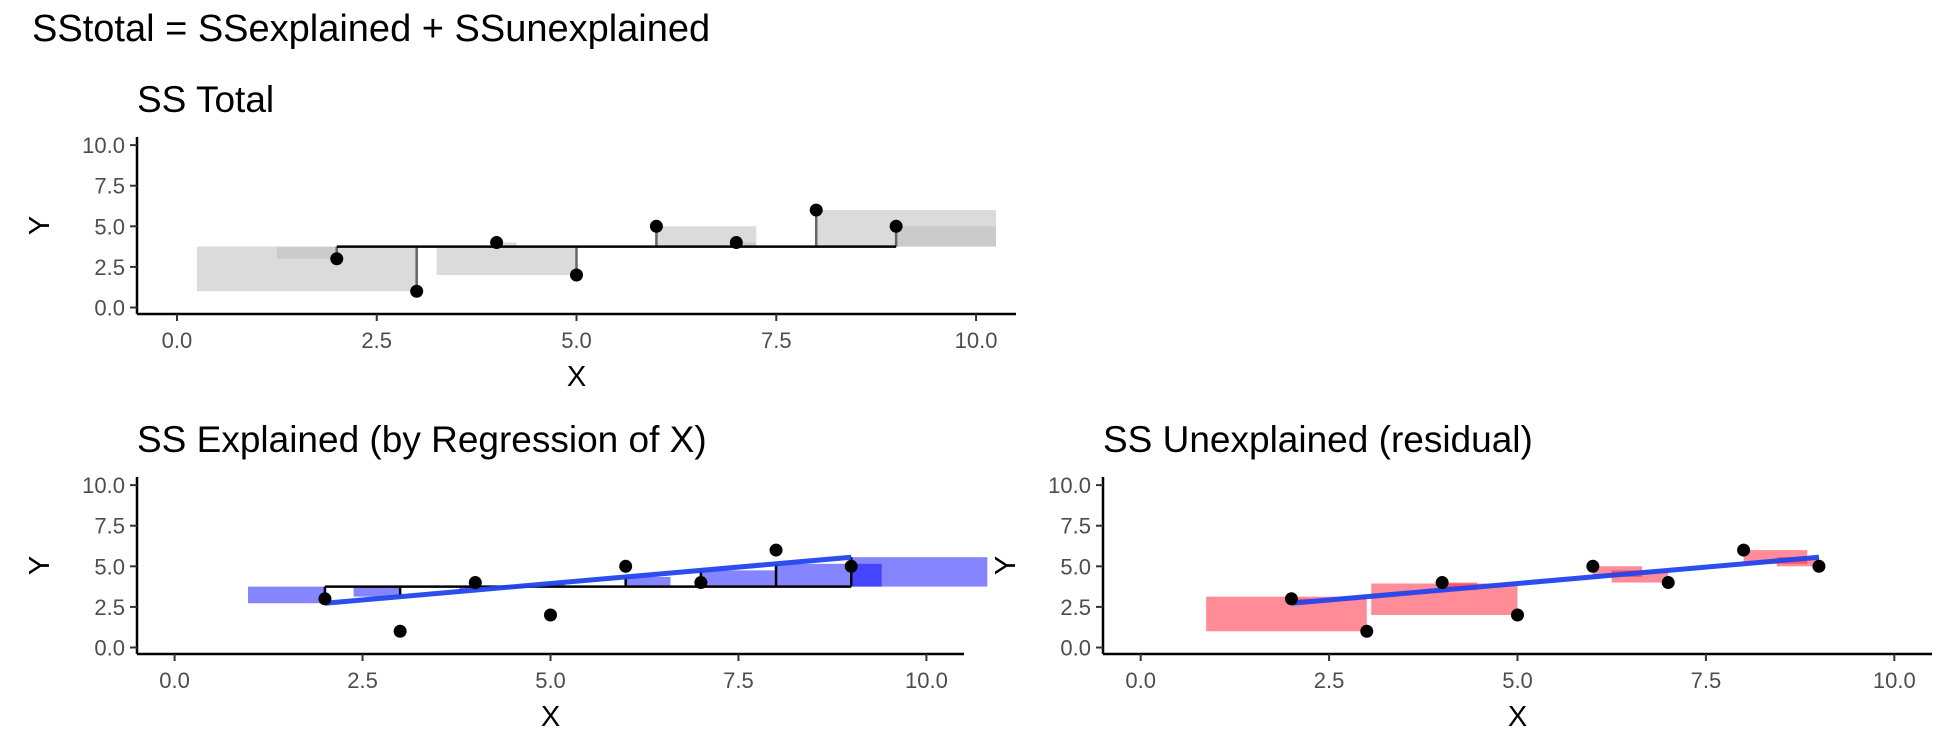 This screenshot has width=1944, height=756. I want to click on panel-title: SS Explained (by Regression of X), so click(422, 439).